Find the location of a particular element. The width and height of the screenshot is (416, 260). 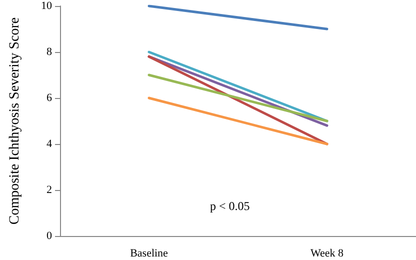

y-tick-label: 0 is located at coordinates (49, 236).